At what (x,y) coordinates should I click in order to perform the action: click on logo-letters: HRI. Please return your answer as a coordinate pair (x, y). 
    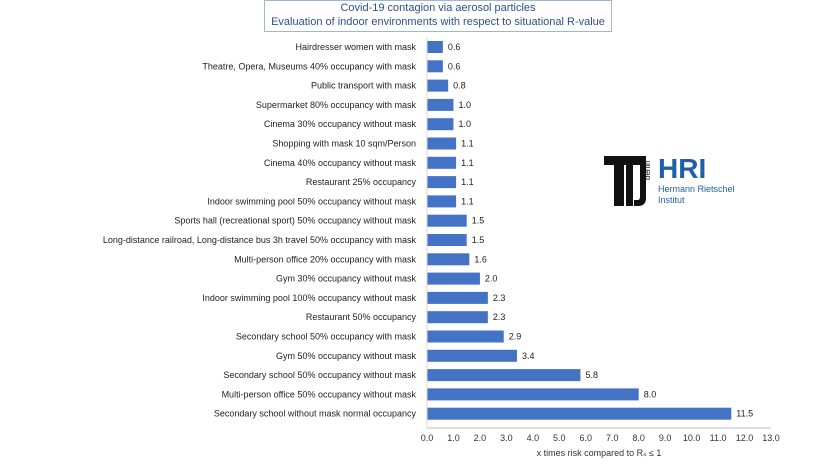
    Looking at the image, I should click on (682, 168).